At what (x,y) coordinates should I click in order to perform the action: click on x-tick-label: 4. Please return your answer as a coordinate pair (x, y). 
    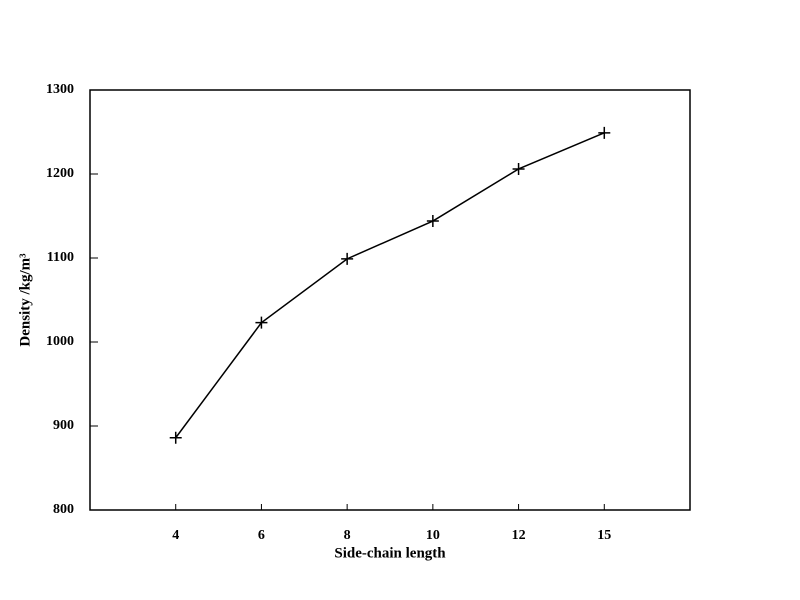
    Looking at the image, I should click on (175, 535).